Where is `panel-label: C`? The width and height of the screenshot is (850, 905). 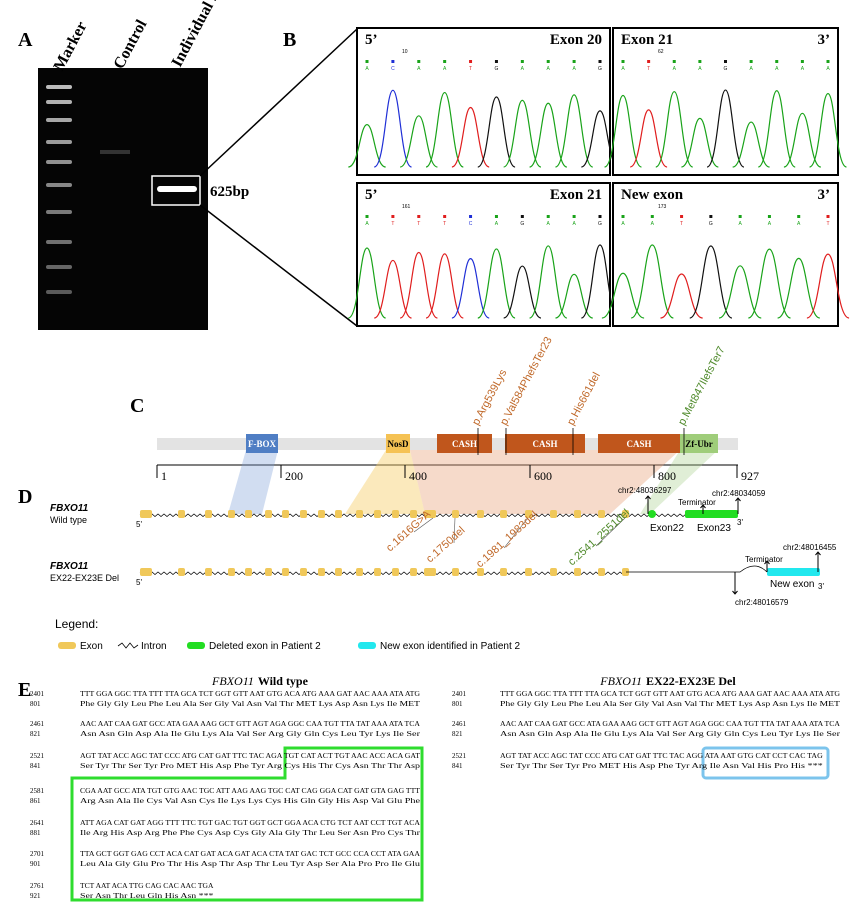
panel-label: C is located at coordinates (137, 406).